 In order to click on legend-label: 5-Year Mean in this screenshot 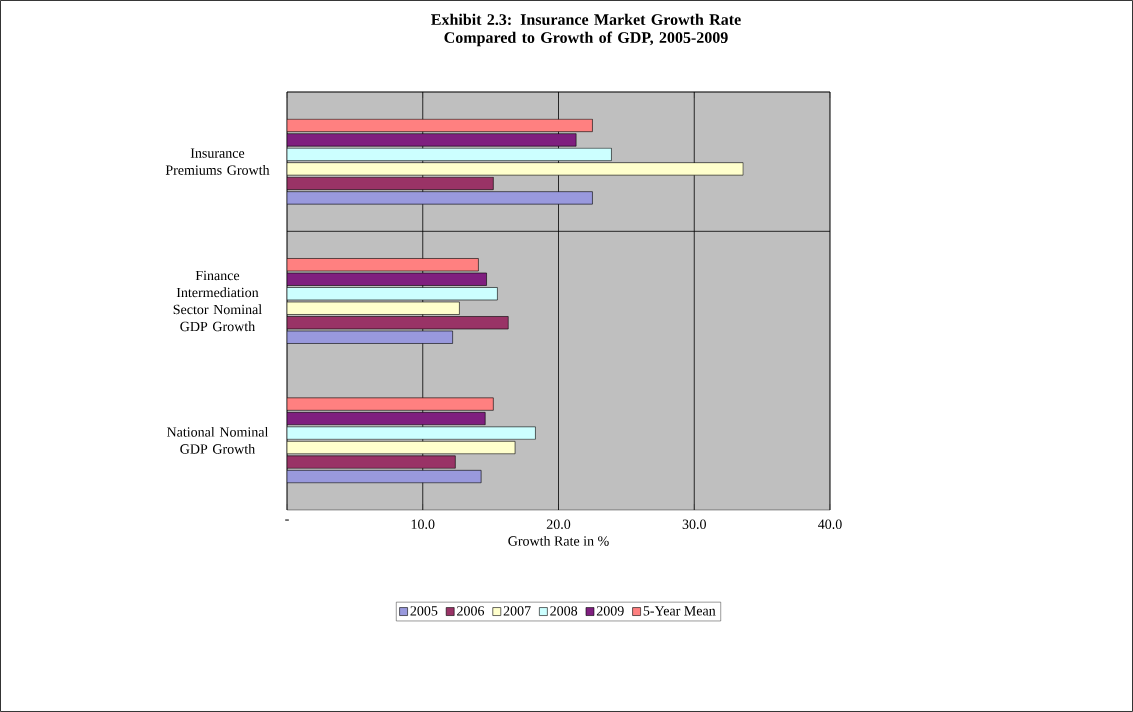, I will do `click(679, 611)`.